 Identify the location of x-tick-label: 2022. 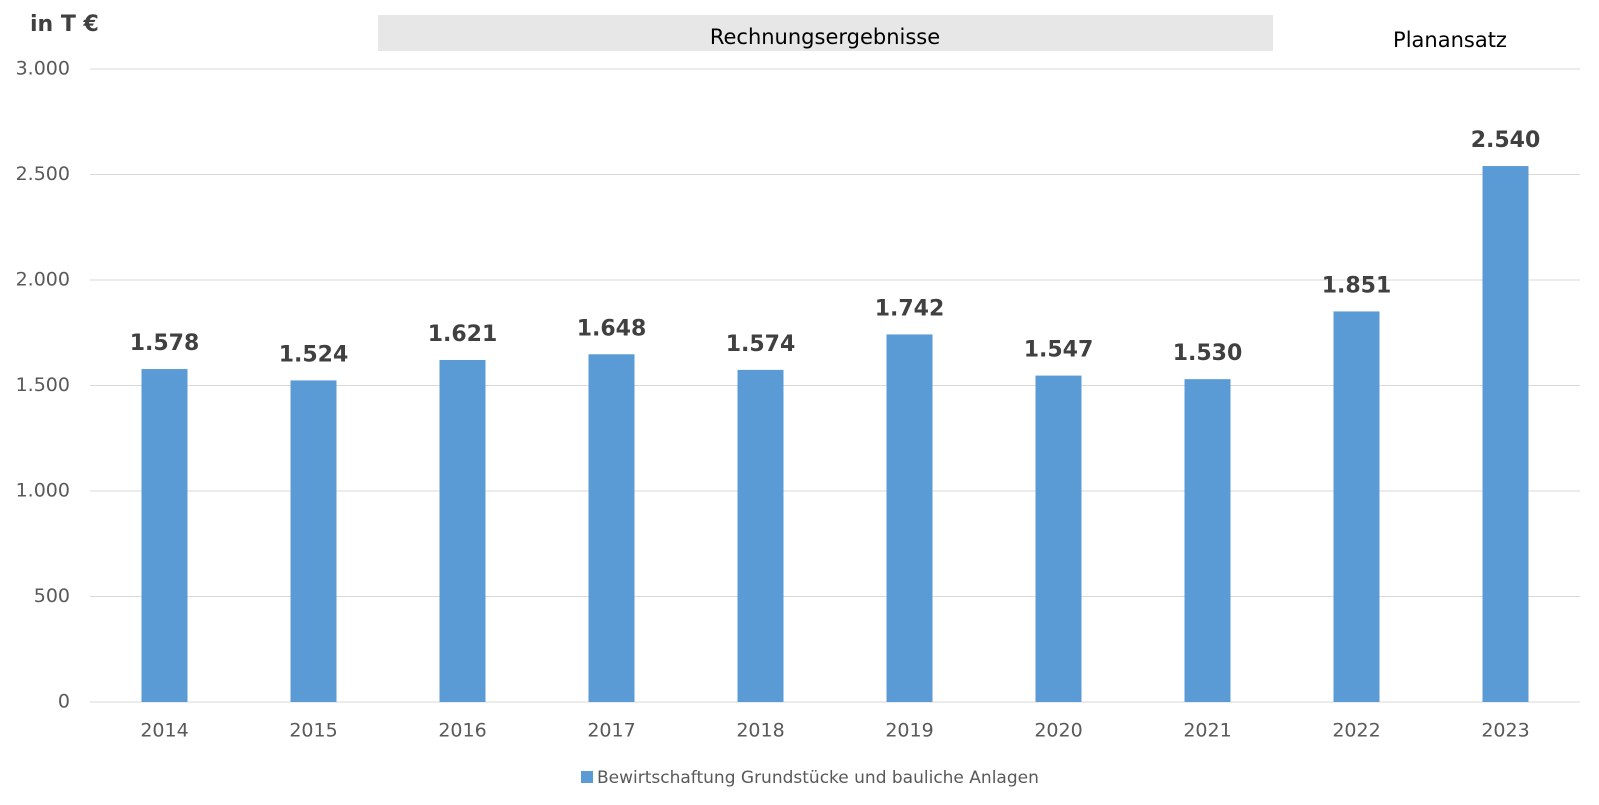
(1356, 731).